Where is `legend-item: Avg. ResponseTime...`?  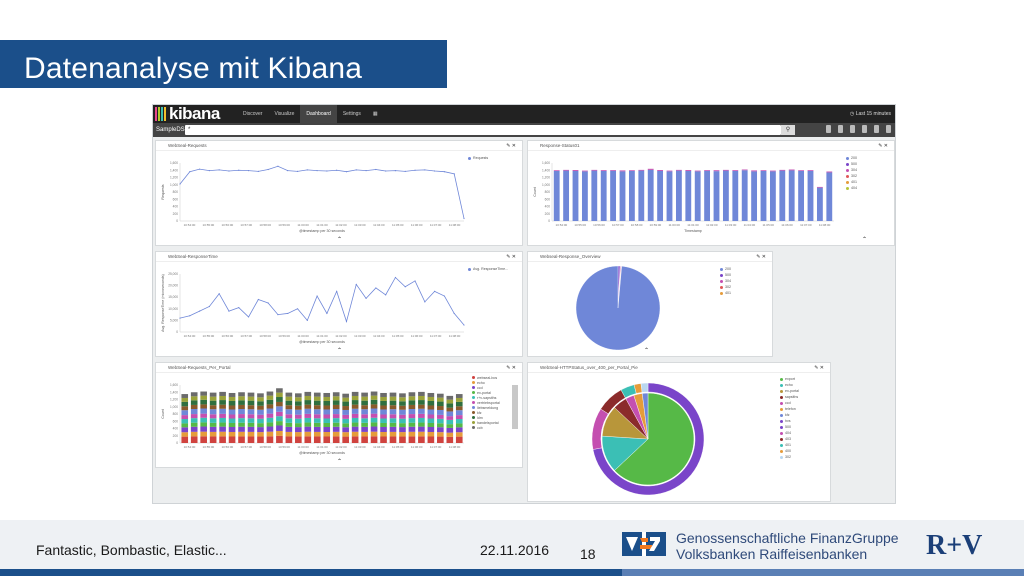 legend-item: Avg. ResponseTime... is located at coordinates (488, 269).